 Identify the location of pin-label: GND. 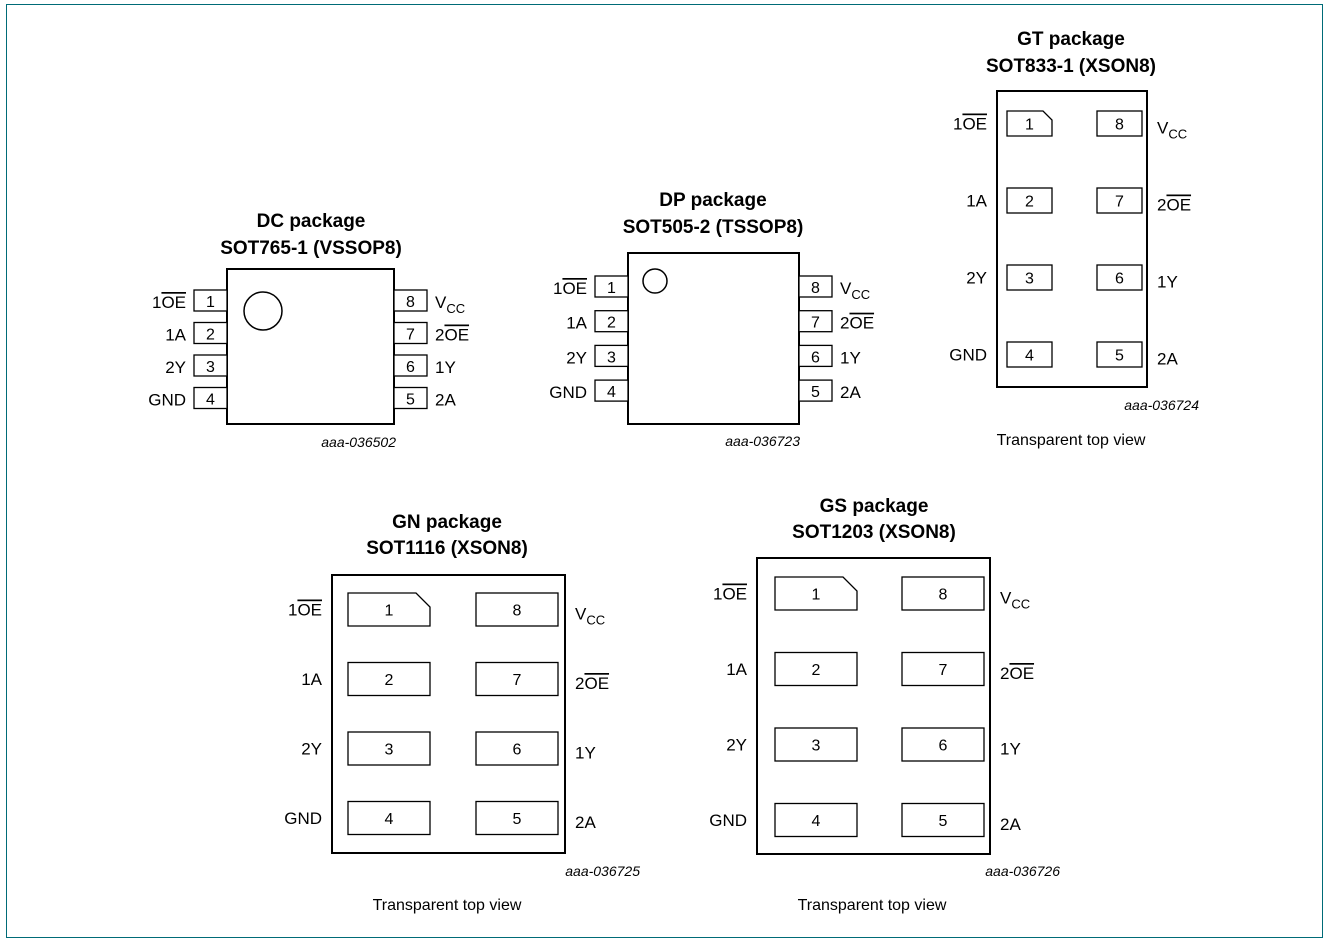
(728, 820).